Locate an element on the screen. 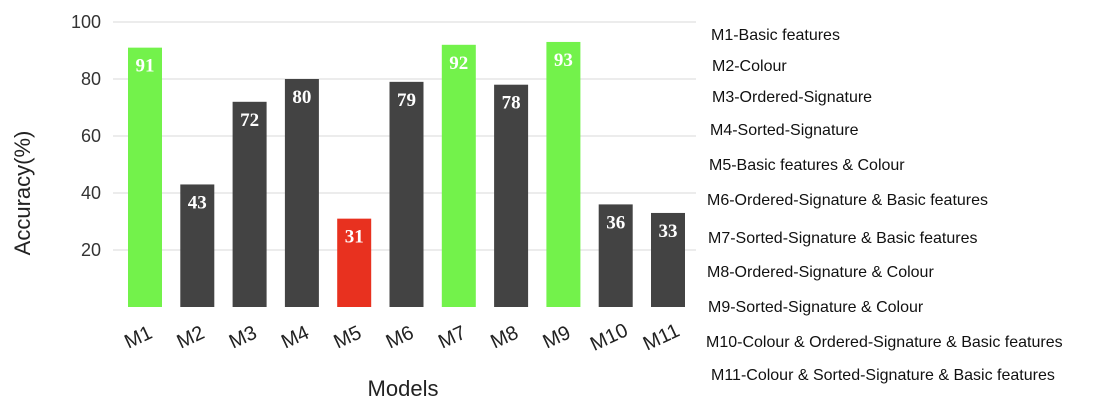 This screenshot has width=1094, height=403. bar-m11 is located at coordinates (668, 259).